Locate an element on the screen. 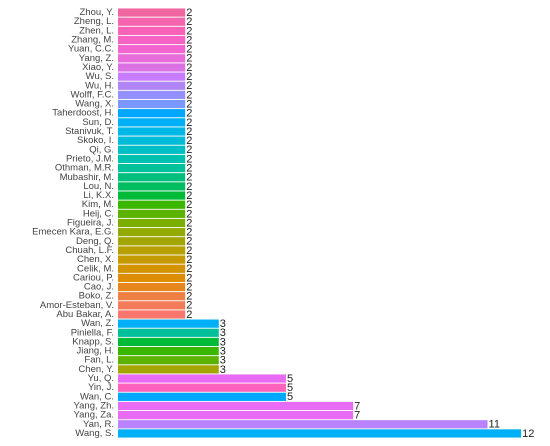 The width and height of the screenshot is (550, 446). y-tick-label: Knapp, S. is located at coordinates (93, 341).